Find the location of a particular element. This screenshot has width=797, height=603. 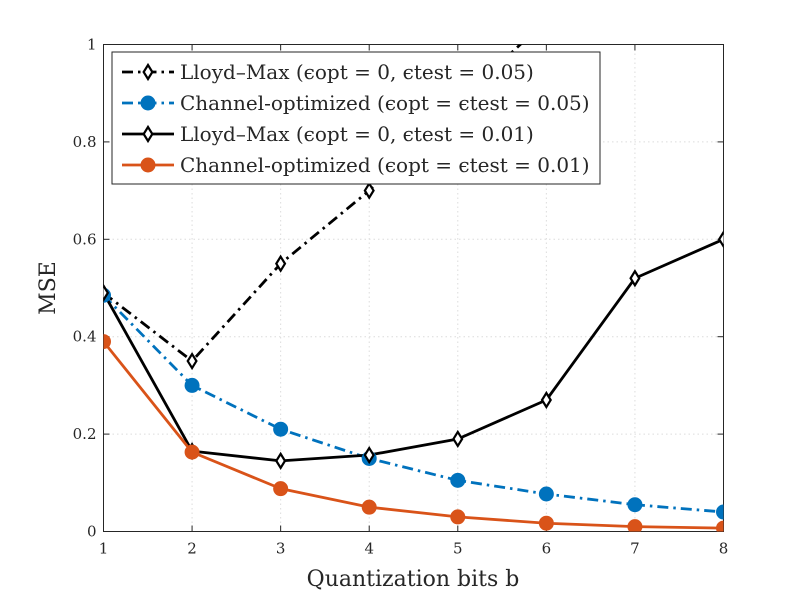

legend-label: Channel-optimized (ϵopt = ϵtest = 0.01) is located at coordinates (385, 165).